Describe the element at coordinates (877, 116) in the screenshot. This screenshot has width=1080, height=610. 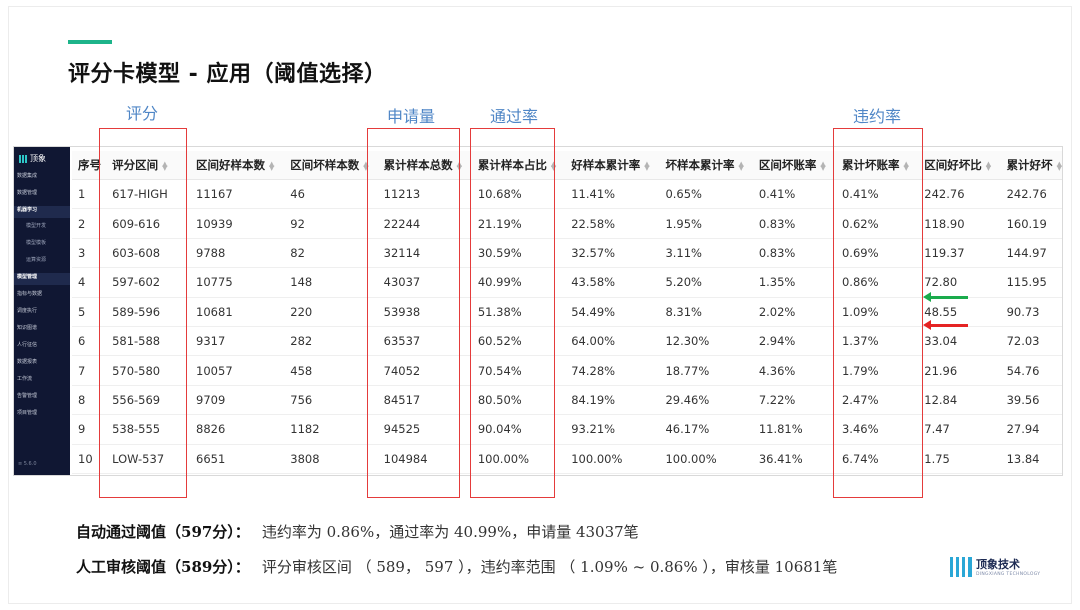
I see `annotation-default-rate: 违约率` at that location.